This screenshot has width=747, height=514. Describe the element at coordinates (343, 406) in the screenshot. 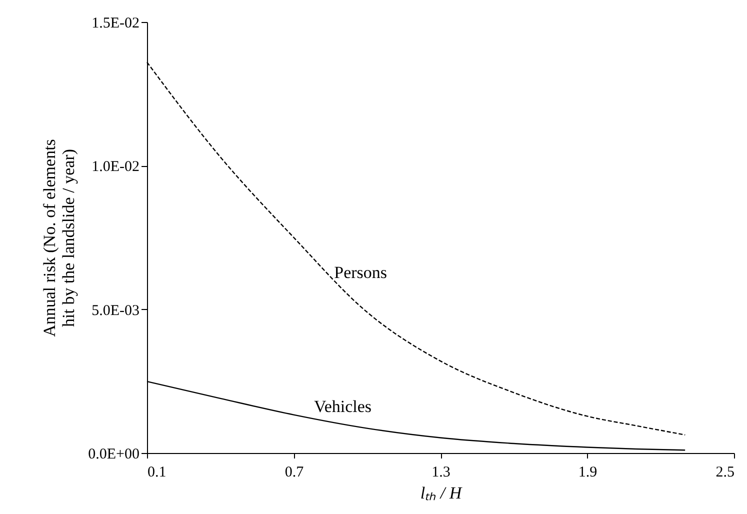

I see `series-label: Vehicles` at that location.